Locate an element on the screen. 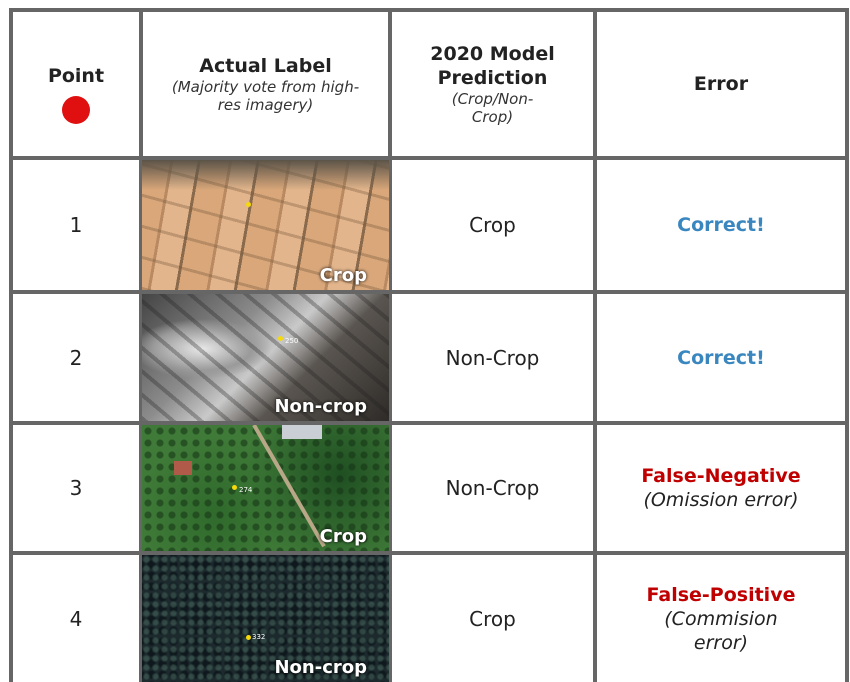  satellite-image: Crop is located at coordinates (265, 225).